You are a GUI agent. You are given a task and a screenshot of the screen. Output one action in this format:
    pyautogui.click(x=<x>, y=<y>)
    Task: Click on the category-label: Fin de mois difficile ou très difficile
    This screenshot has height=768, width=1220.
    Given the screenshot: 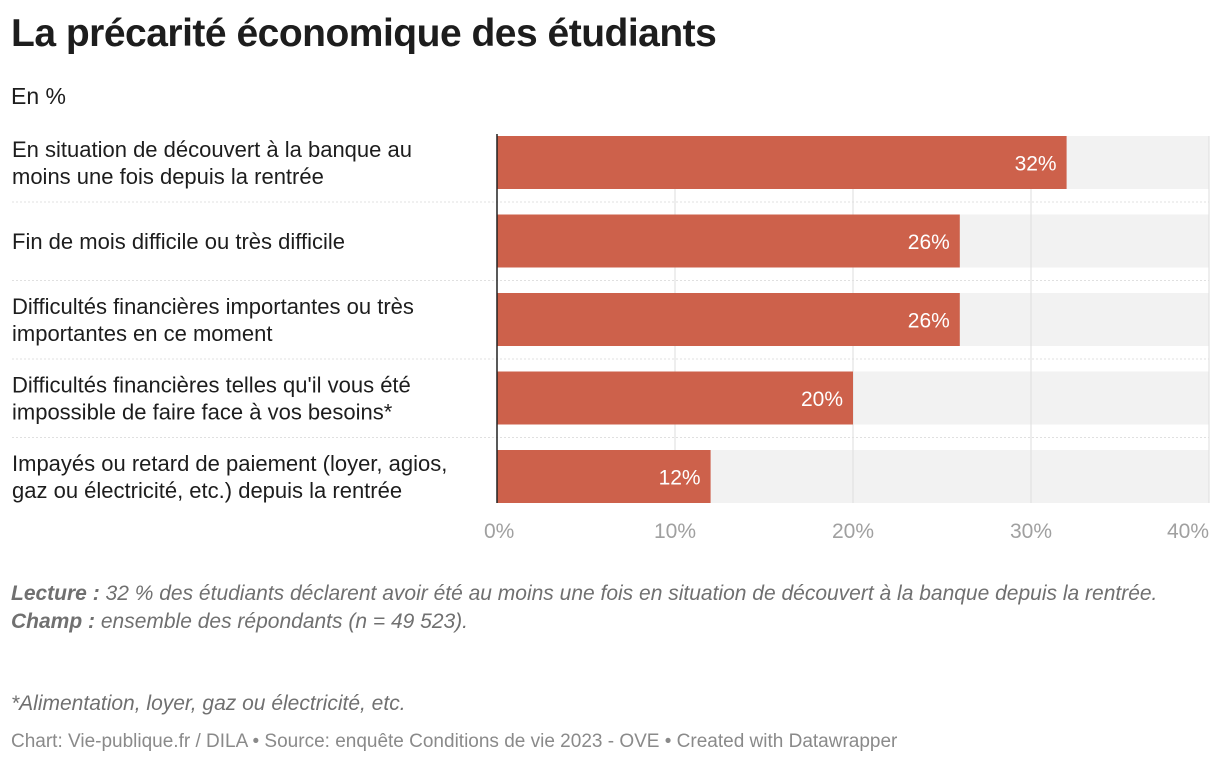 What is the action you would take?
    pyautogui.click(x=178, y=241)
    